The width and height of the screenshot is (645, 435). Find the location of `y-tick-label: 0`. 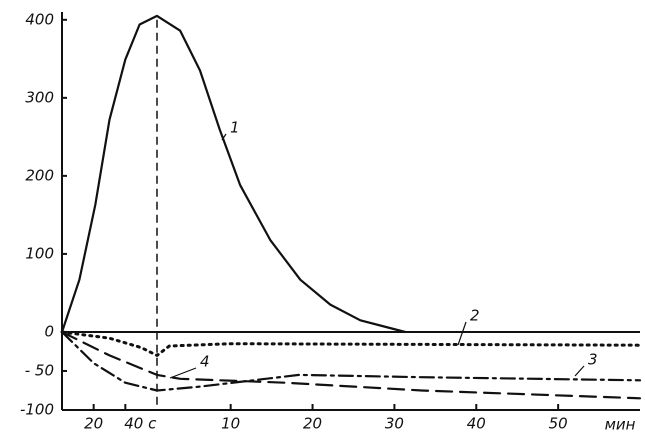

y-tick-label: 0 is located at coordinates (49, 331).